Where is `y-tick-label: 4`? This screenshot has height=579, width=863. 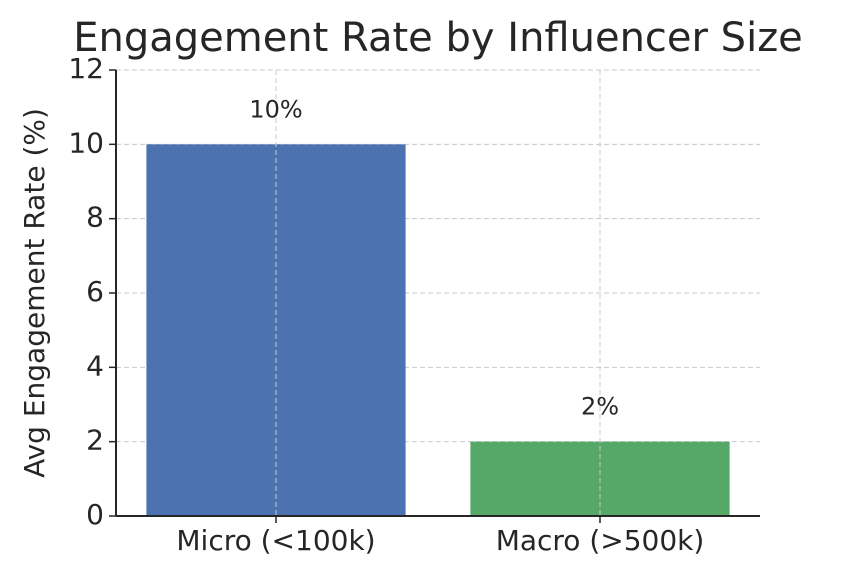 y-tick-label: 4 is located at coordinates (95, 365).